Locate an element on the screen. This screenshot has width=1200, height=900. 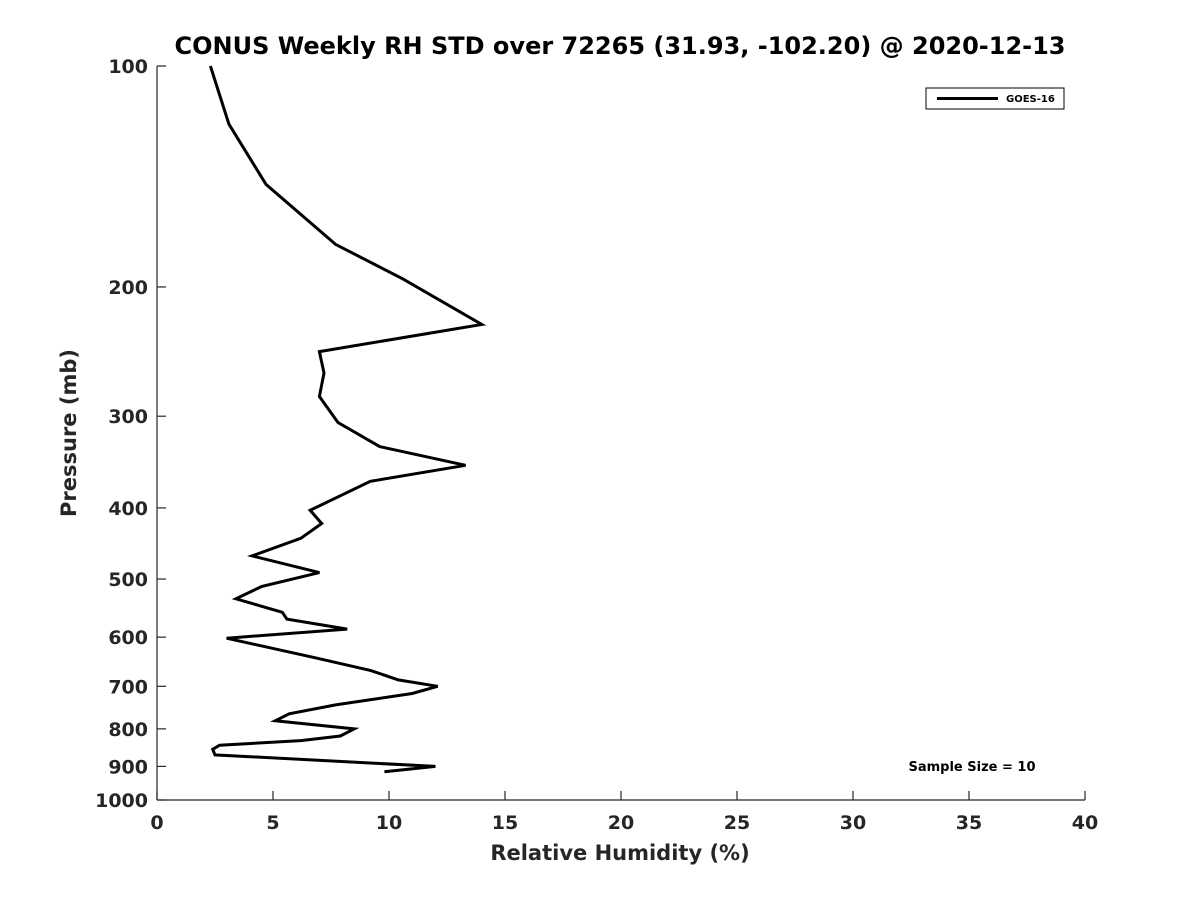
legend-label-goes-16: GOES-16 is located at coordinates (1030, 99).